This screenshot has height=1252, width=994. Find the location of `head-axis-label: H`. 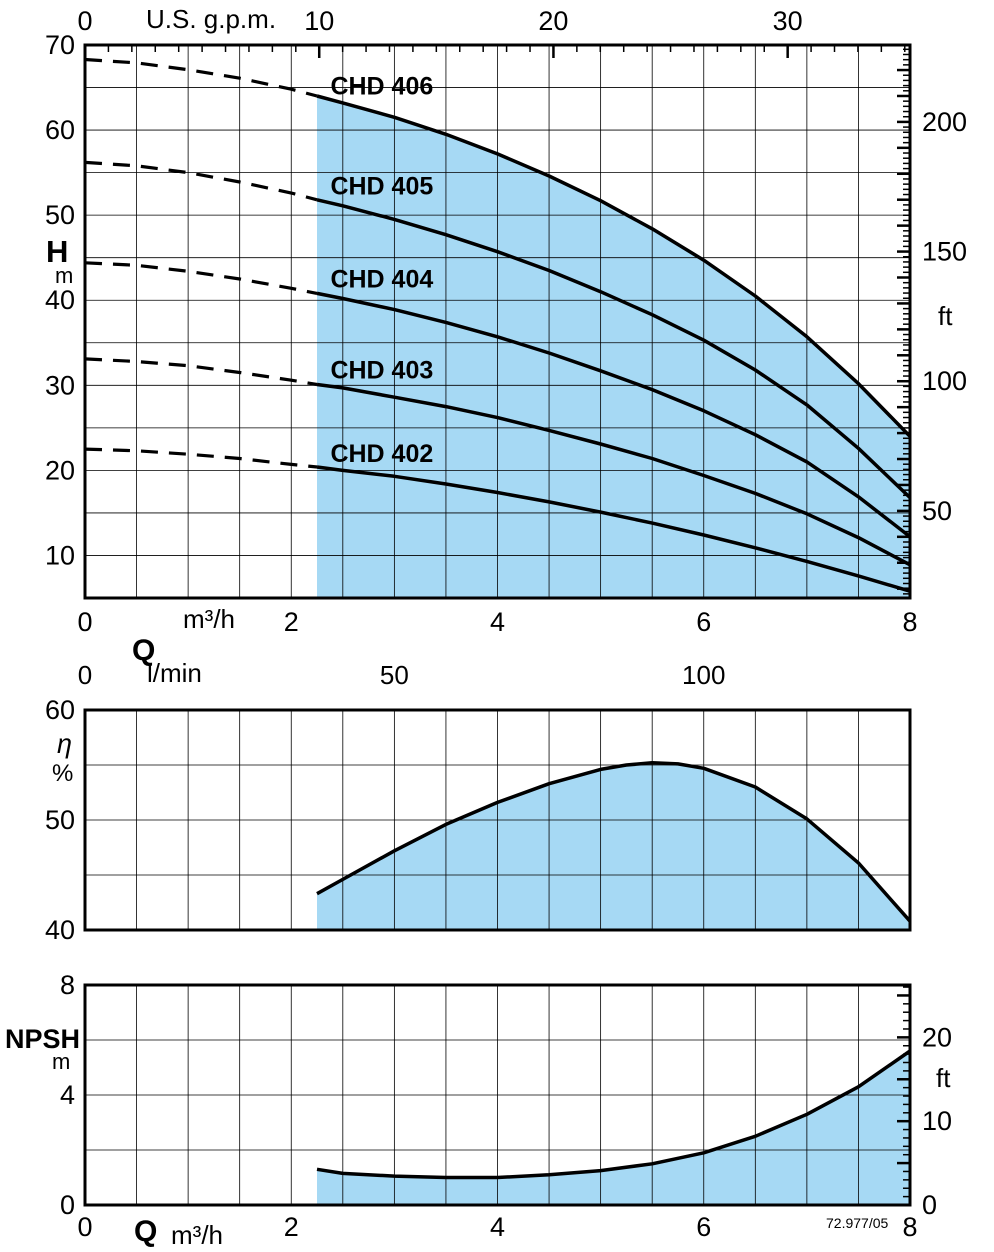

head-axis-label: H is located at coordinates (57, 251).